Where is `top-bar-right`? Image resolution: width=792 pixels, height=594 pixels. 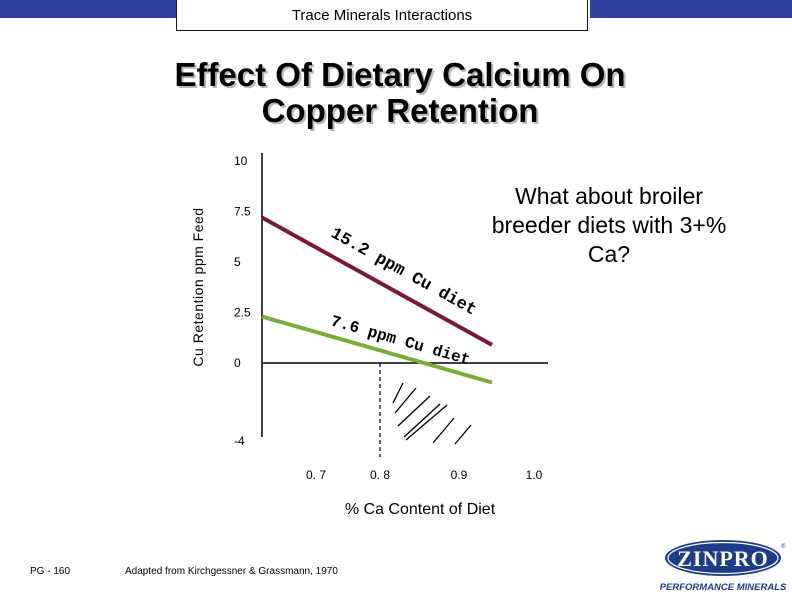
top-bar-right is located at coordinates (691, 9).